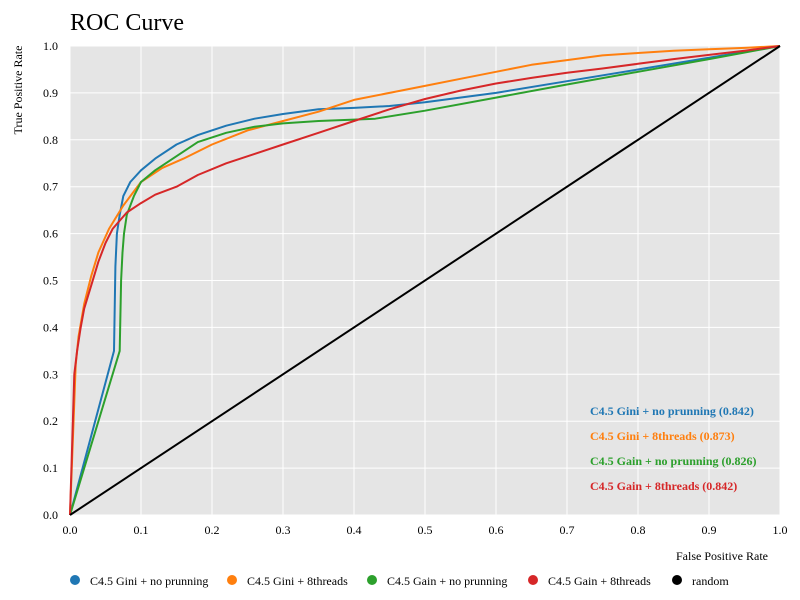 The width and height of the screenshot is (800, 600). I want to click on x-ticks: 0.0 0.1 0.2 0.3 0.4 0.5 0.6 0.7 0.8 0.9 1.0, so click(425, 530).